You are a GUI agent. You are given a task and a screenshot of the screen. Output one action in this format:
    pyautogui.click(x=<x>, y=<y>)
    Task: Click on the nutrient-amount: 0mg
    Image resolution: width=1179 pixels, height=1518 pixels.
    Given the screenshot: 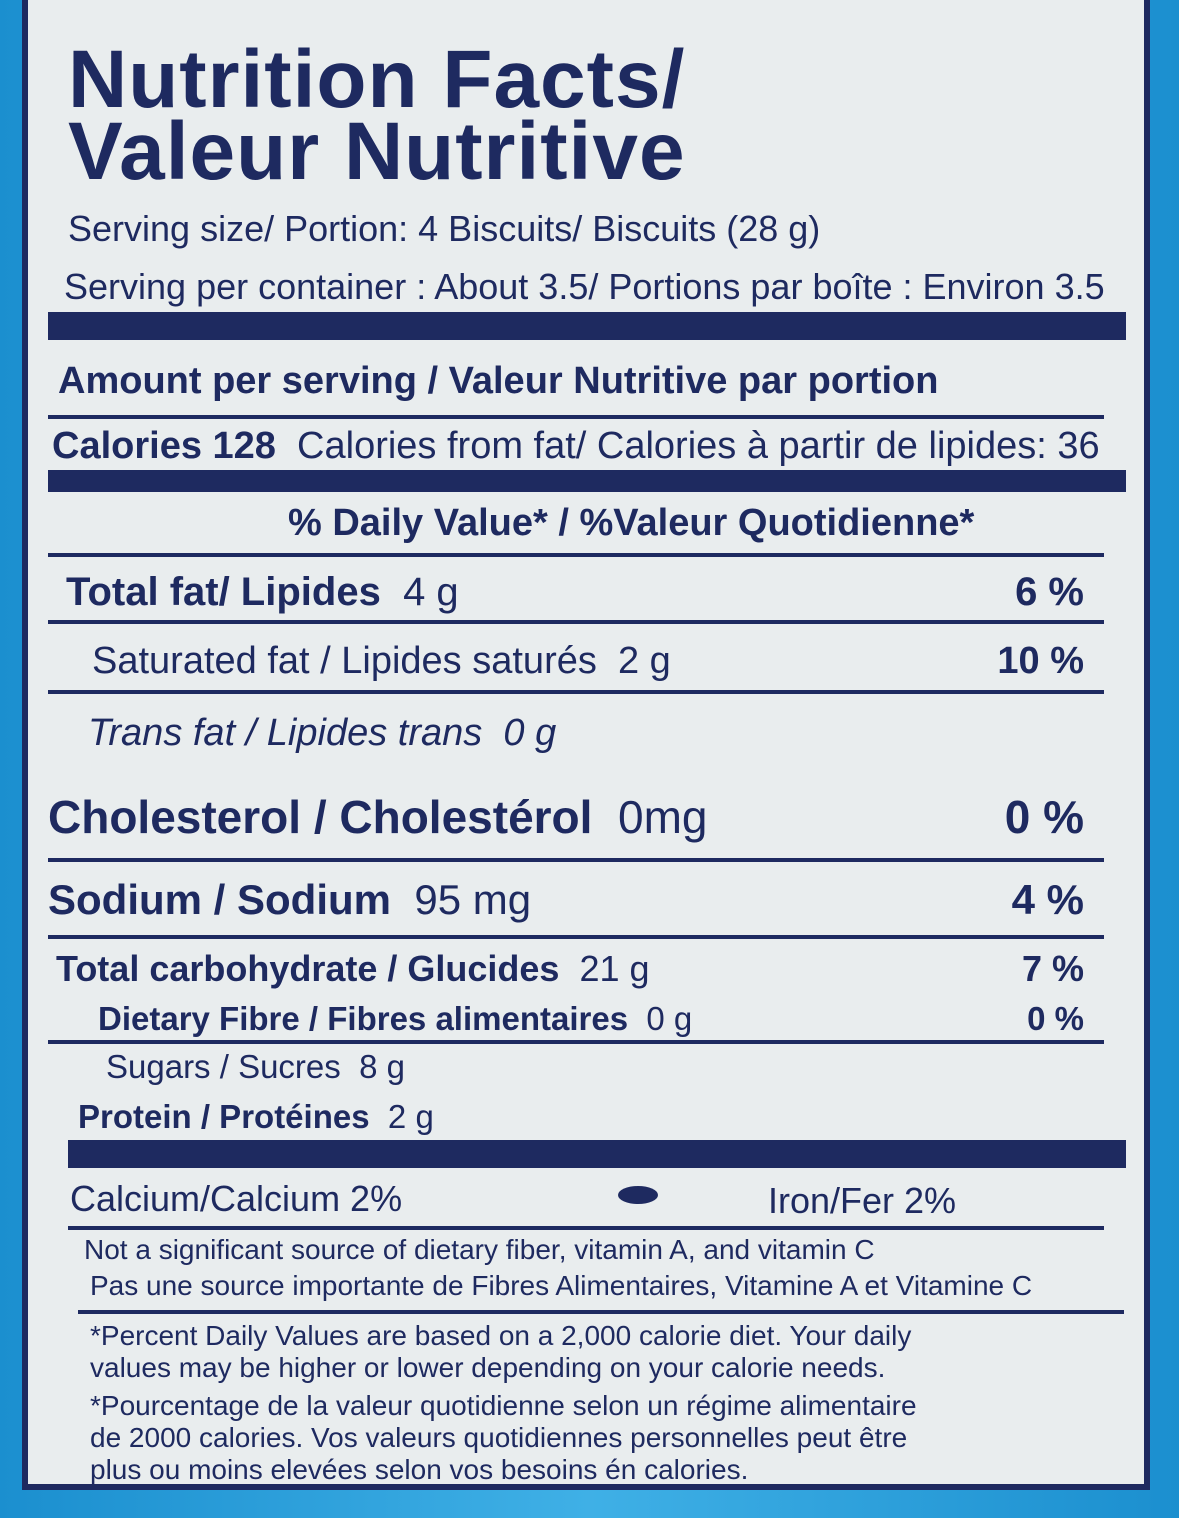 What is the action you would take?
    pyautogui.click(x=663, y=817)
    